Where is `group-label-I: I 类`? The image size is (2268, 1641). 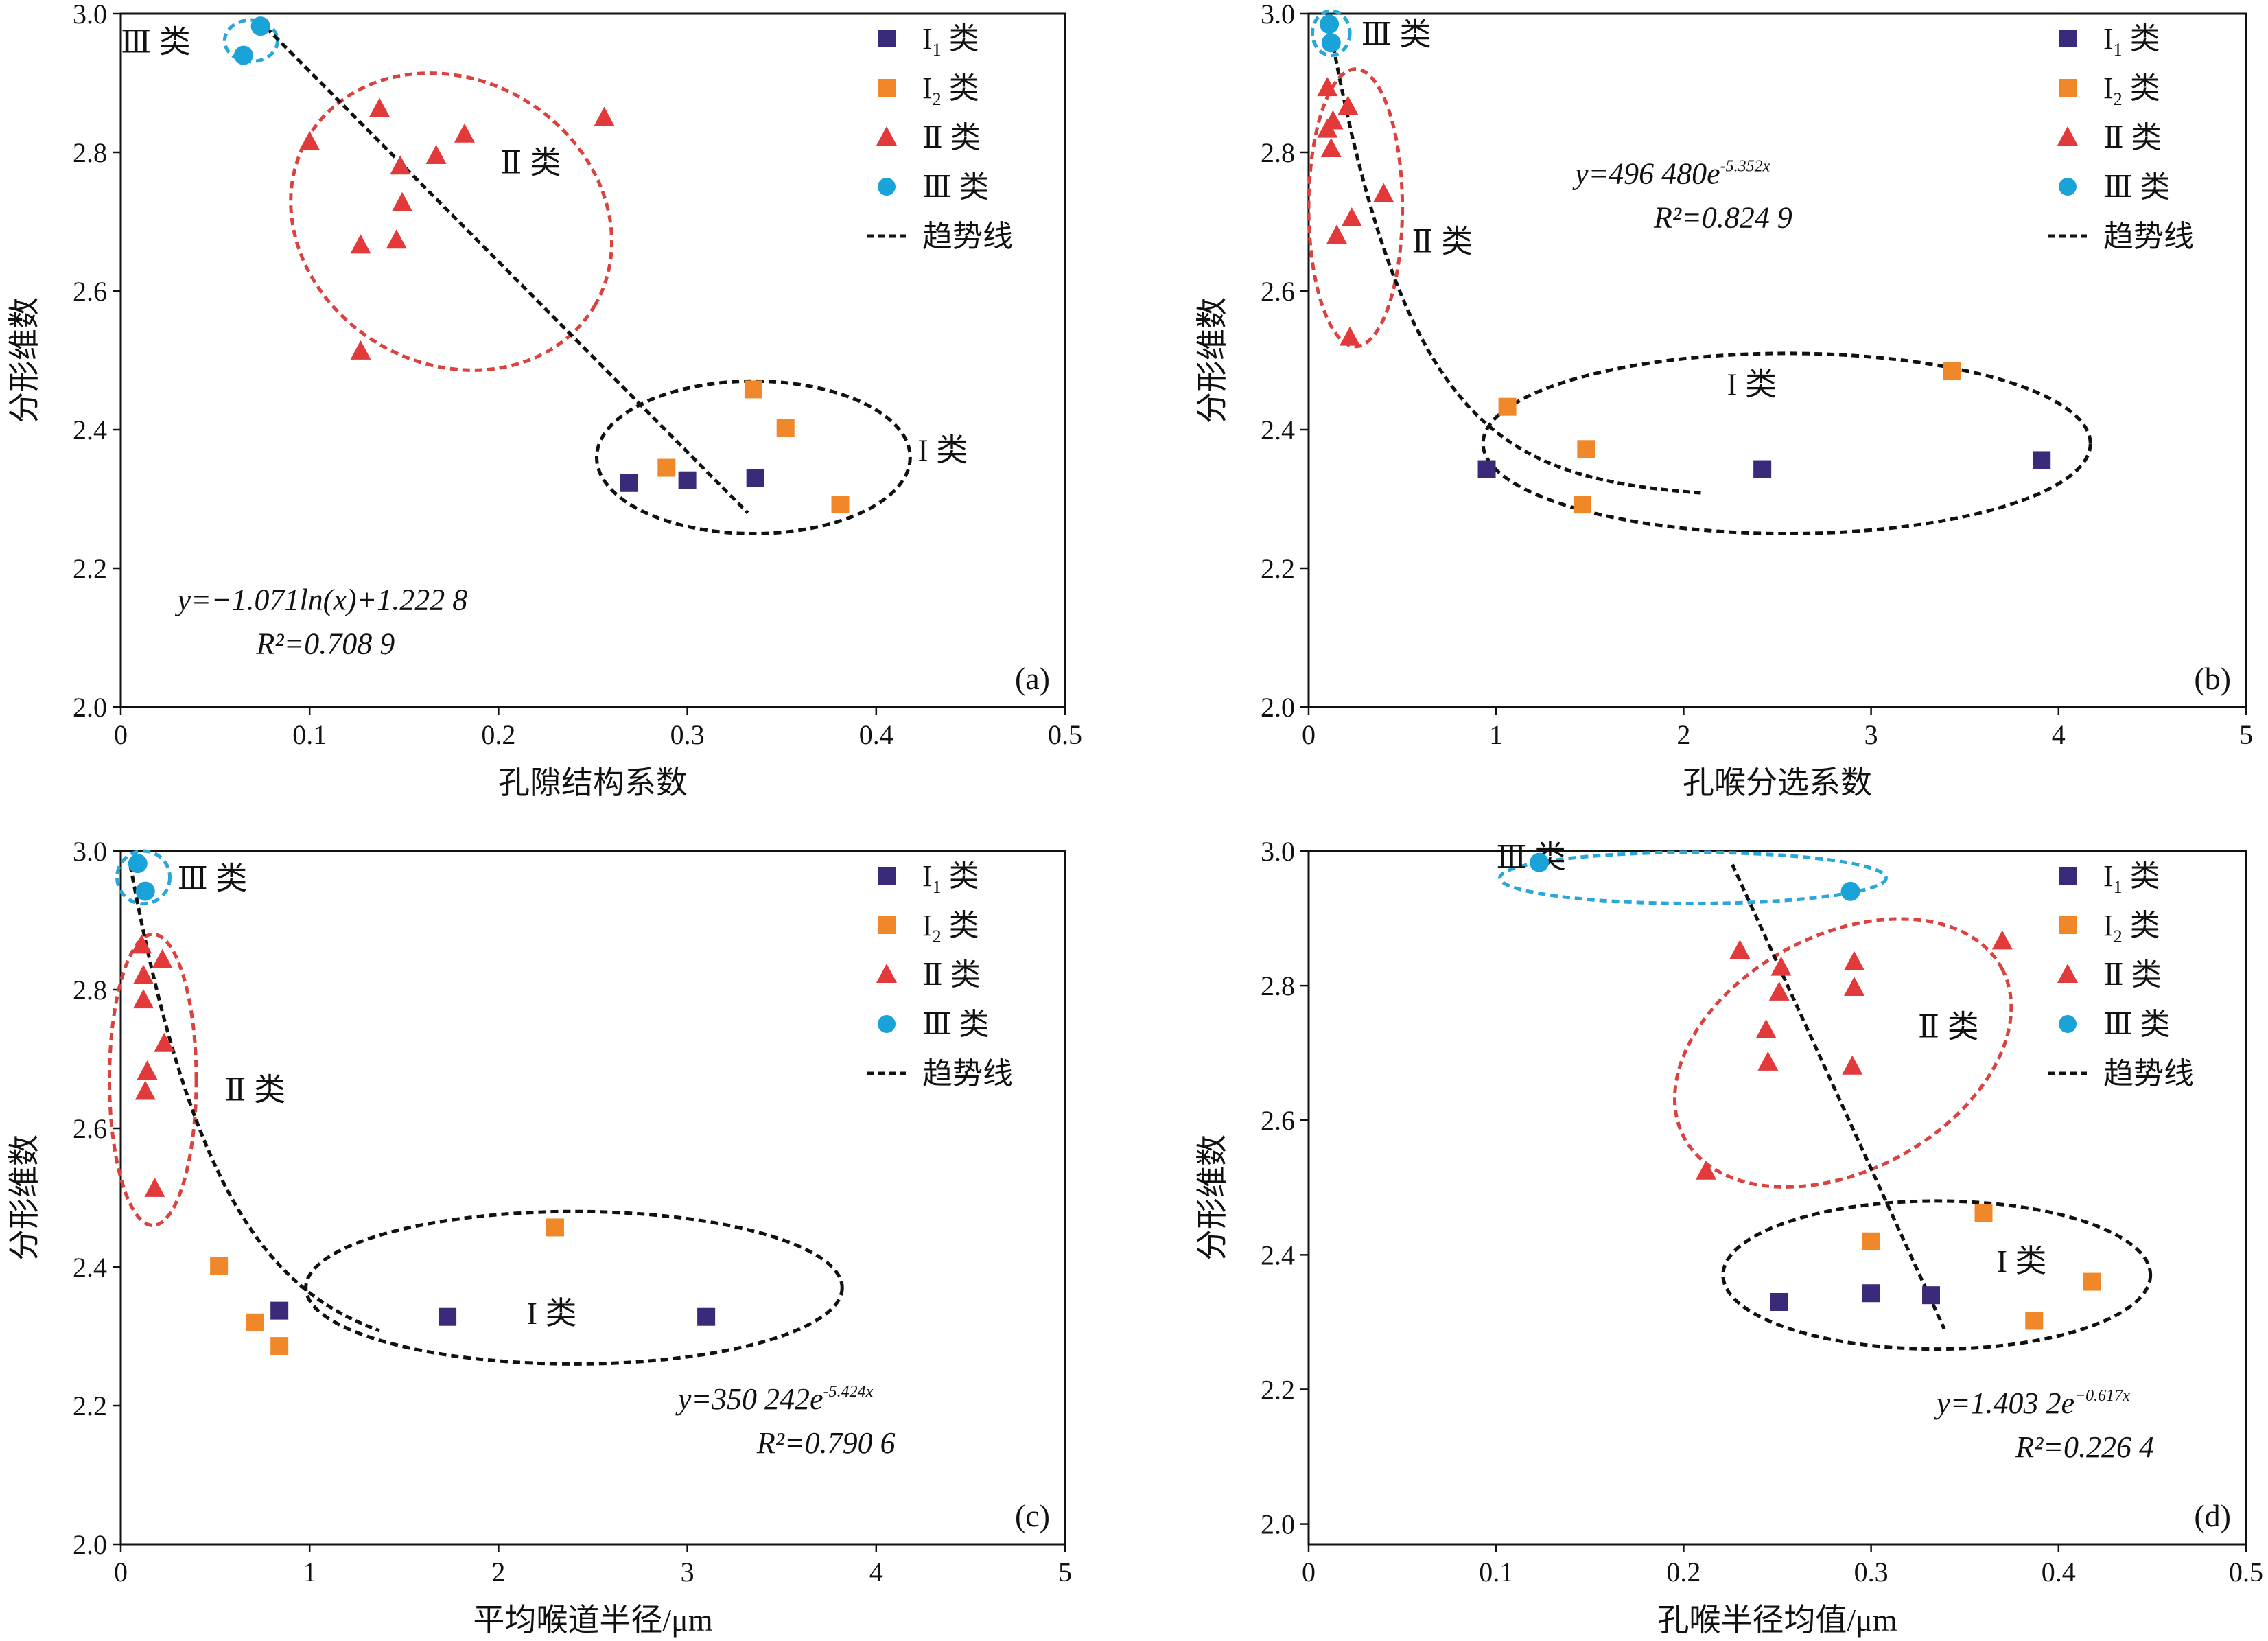 group-label-I: I 类 is located at coordinates (552, 1313).